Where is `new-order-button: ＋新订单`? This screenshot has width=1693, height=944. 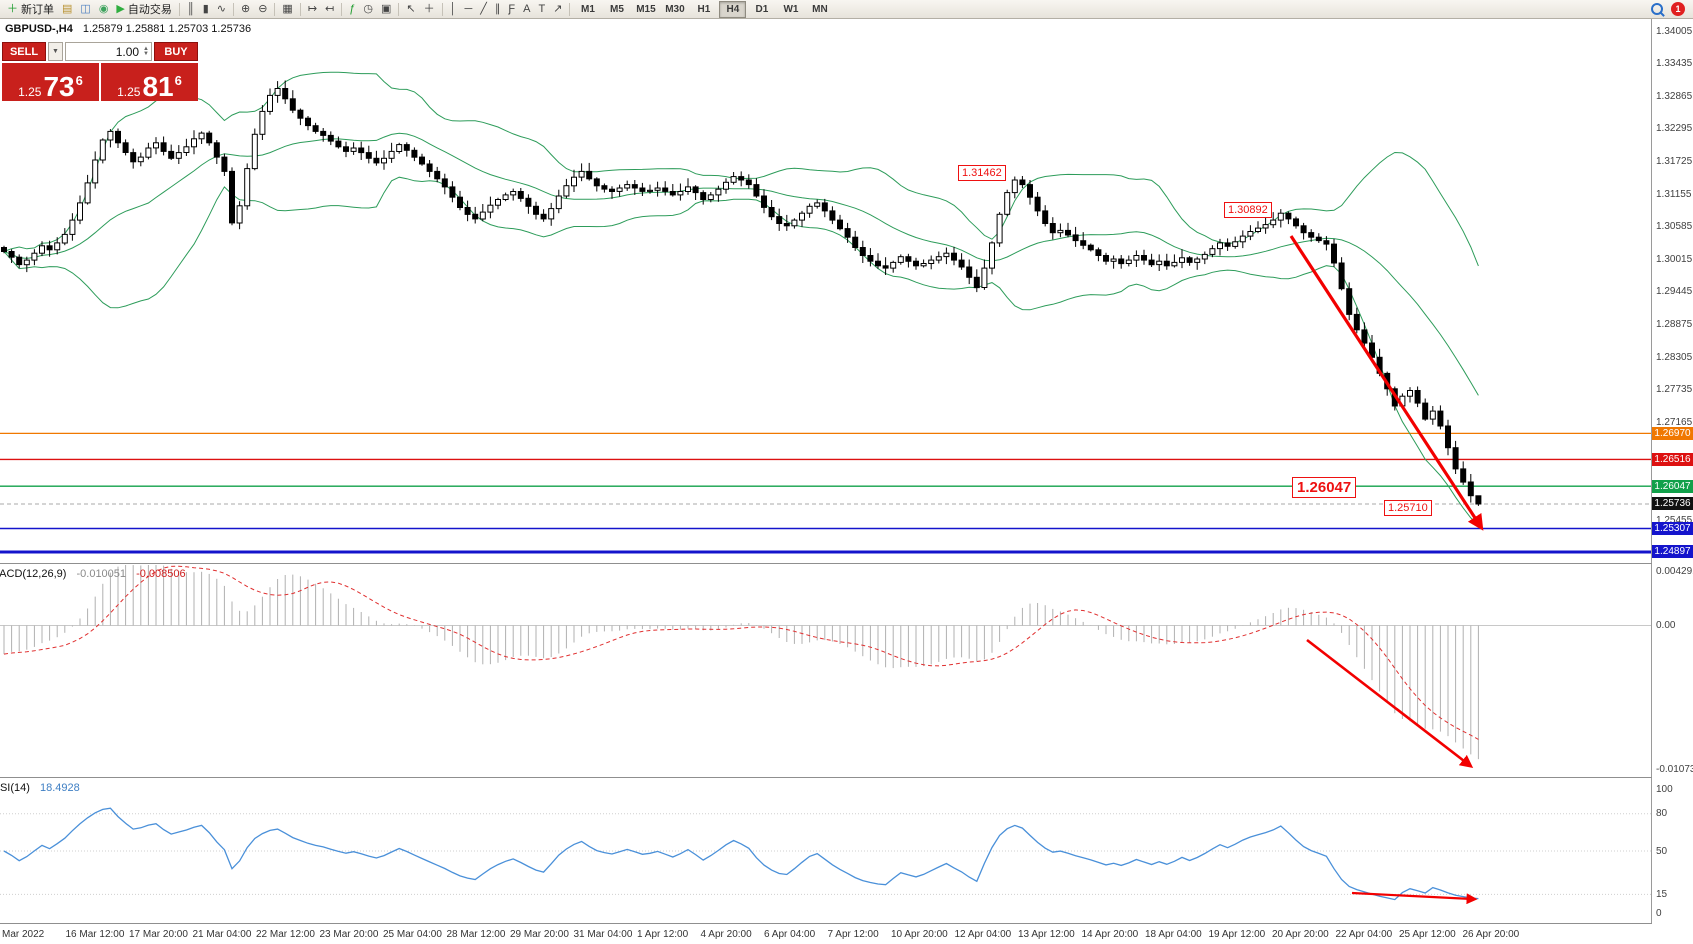 new-order-button: ＋新订单 is located at coordinates (30, 9).